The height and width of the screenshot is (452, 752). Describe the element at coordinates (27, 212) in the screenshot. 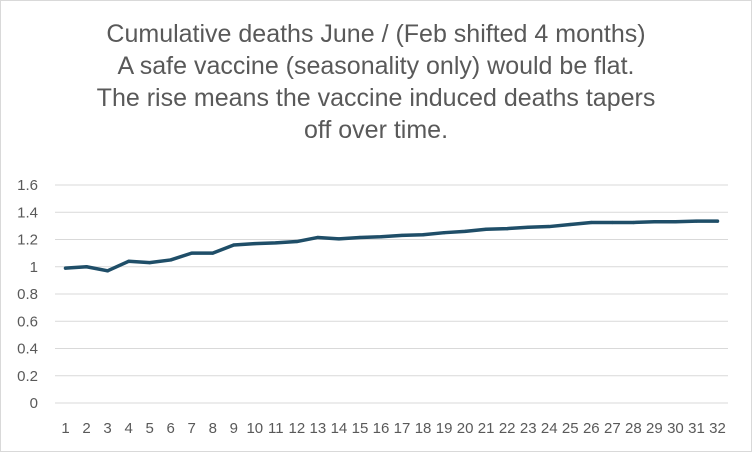

I see `y-tick-label: 1.4` at that location.